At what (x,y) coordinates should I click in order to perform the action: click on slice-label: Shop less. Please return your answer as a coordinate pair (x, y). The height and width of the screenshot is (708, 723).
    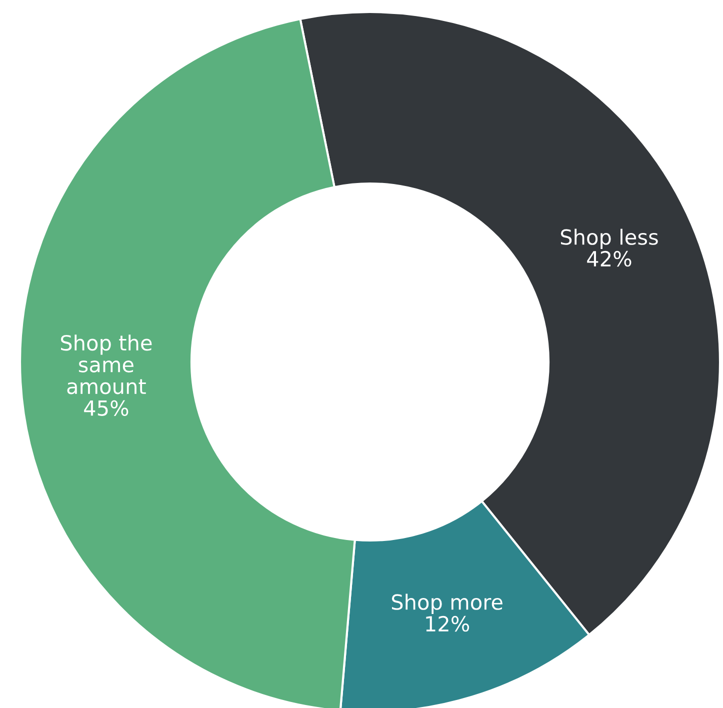
    Looking at the image, I should click on (609, 238).